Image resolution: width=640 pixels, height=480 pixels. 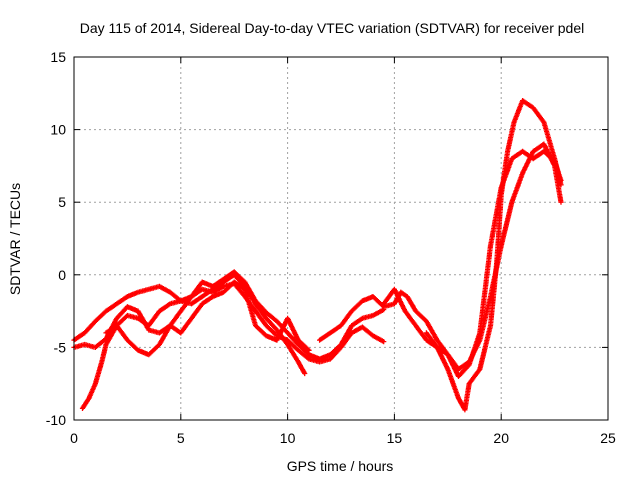 What do you see at coordinates (288, 438) in the screenshot?
I see `x-tick-label: 10` at bounding box center [288, 438].